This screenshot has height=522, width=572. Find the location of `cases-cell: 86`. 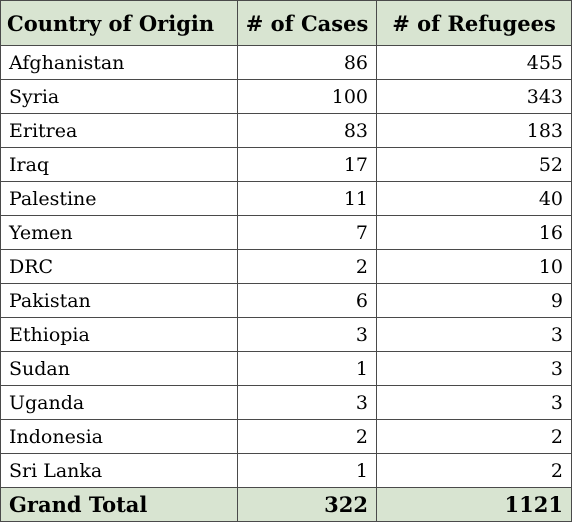

cases-cell: 86 is located at coordinates (307, 62).